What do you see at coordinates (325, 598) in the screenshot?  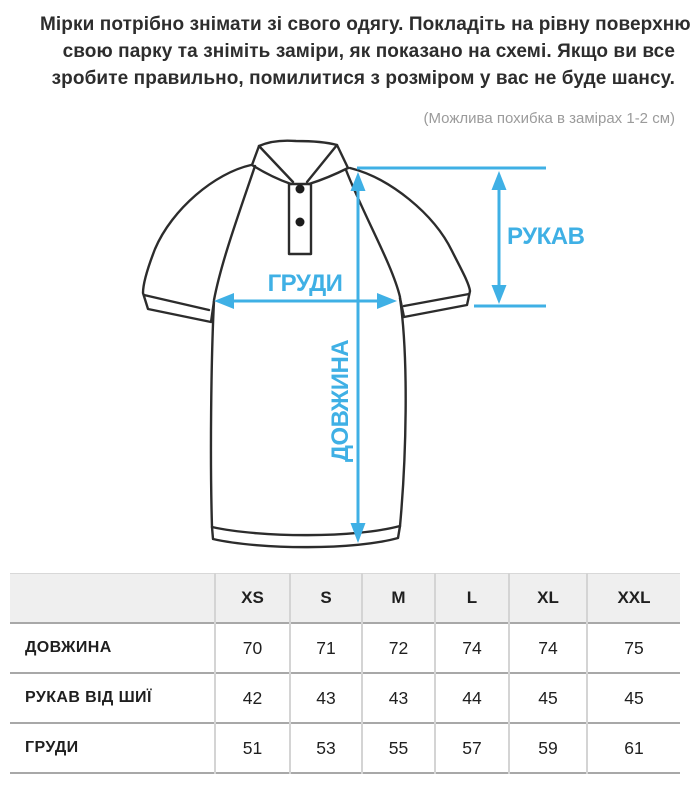 I see `size-column-s: S` at bounding box center [325, 598].